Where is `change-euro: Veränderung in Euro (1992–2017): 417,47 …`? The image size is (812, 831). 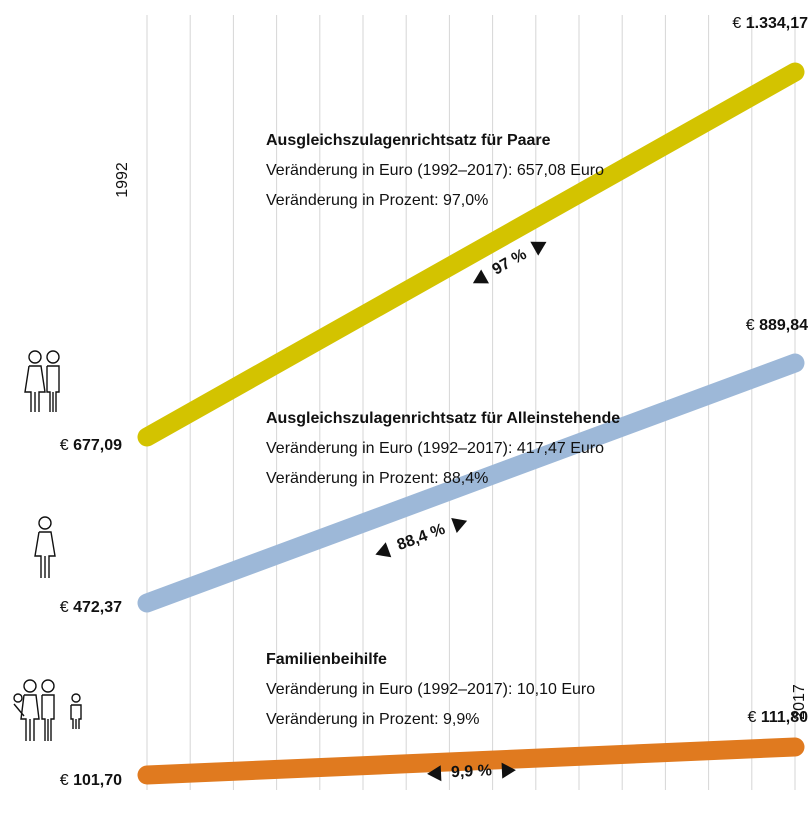
change-euro: Veränderung in Euro (1992–2017): 417,47 … is located at coordinates (435, 448).